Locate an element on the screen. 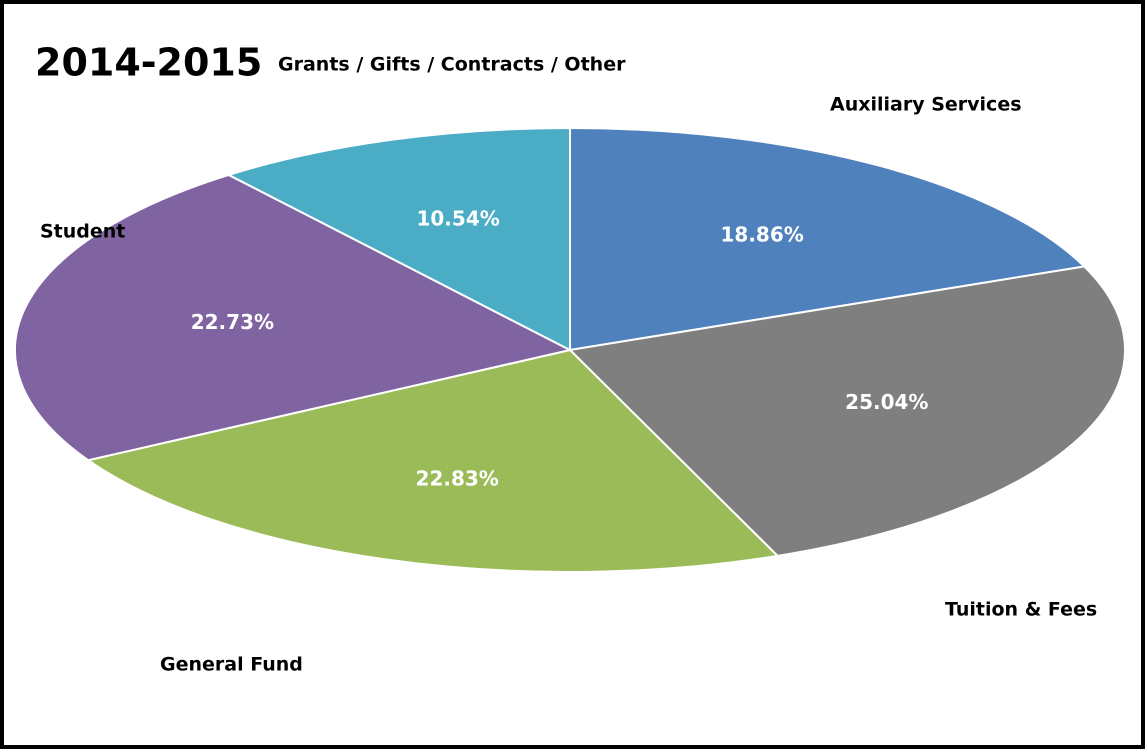 The image size is (1145, 749). category-label: Tuition & Fees is located at coordinates (1021, 610).